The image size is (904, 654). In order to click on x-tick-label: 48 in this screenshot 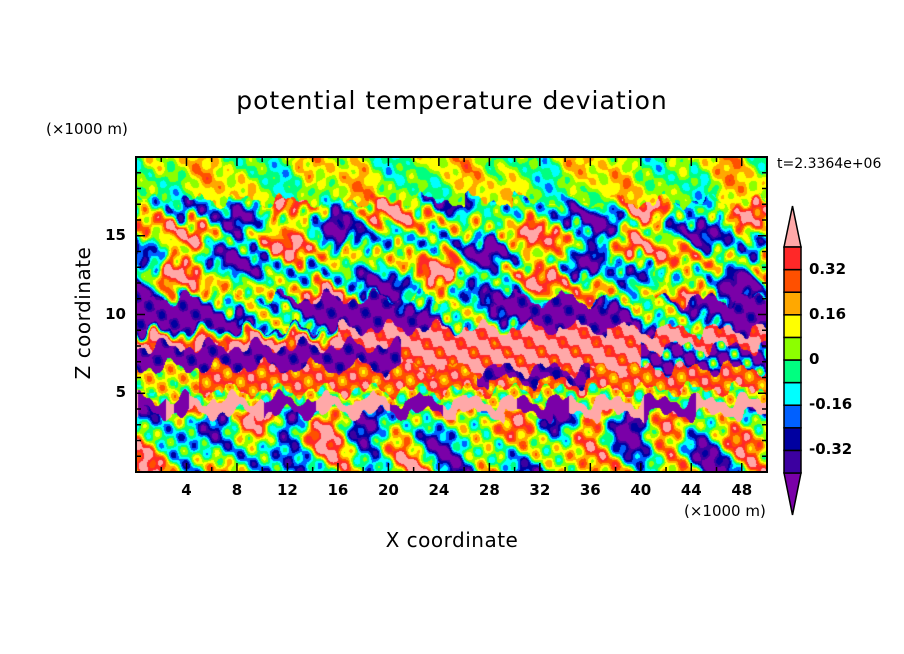, I will do `click(742, 490)`.